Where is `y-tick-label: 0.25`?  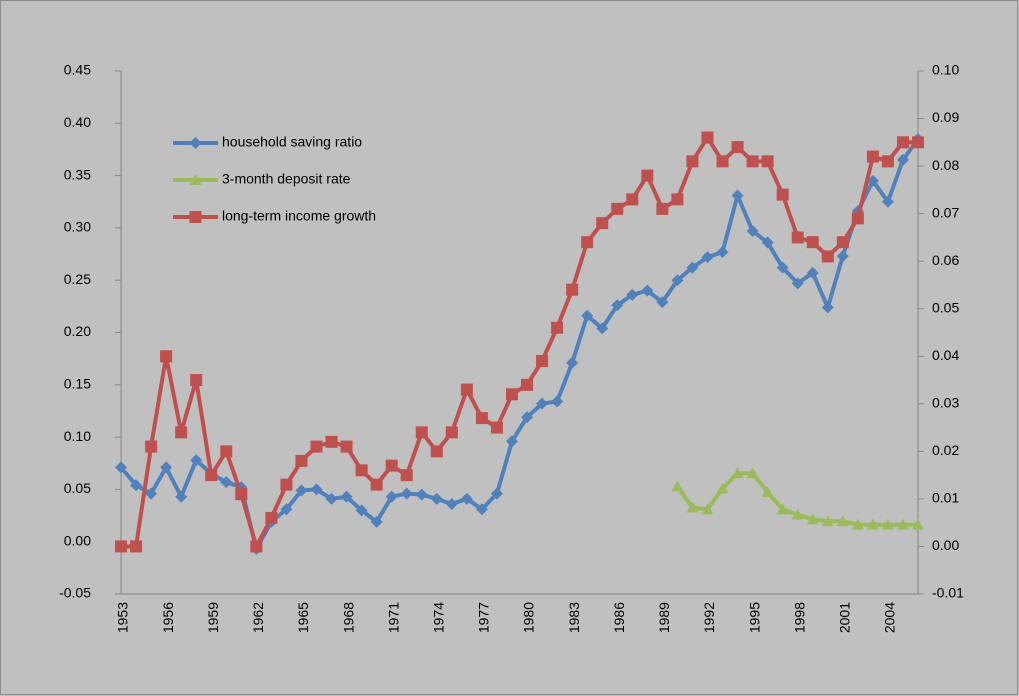
y-tick-label: 0.25 is located at coordinates (77, 279).